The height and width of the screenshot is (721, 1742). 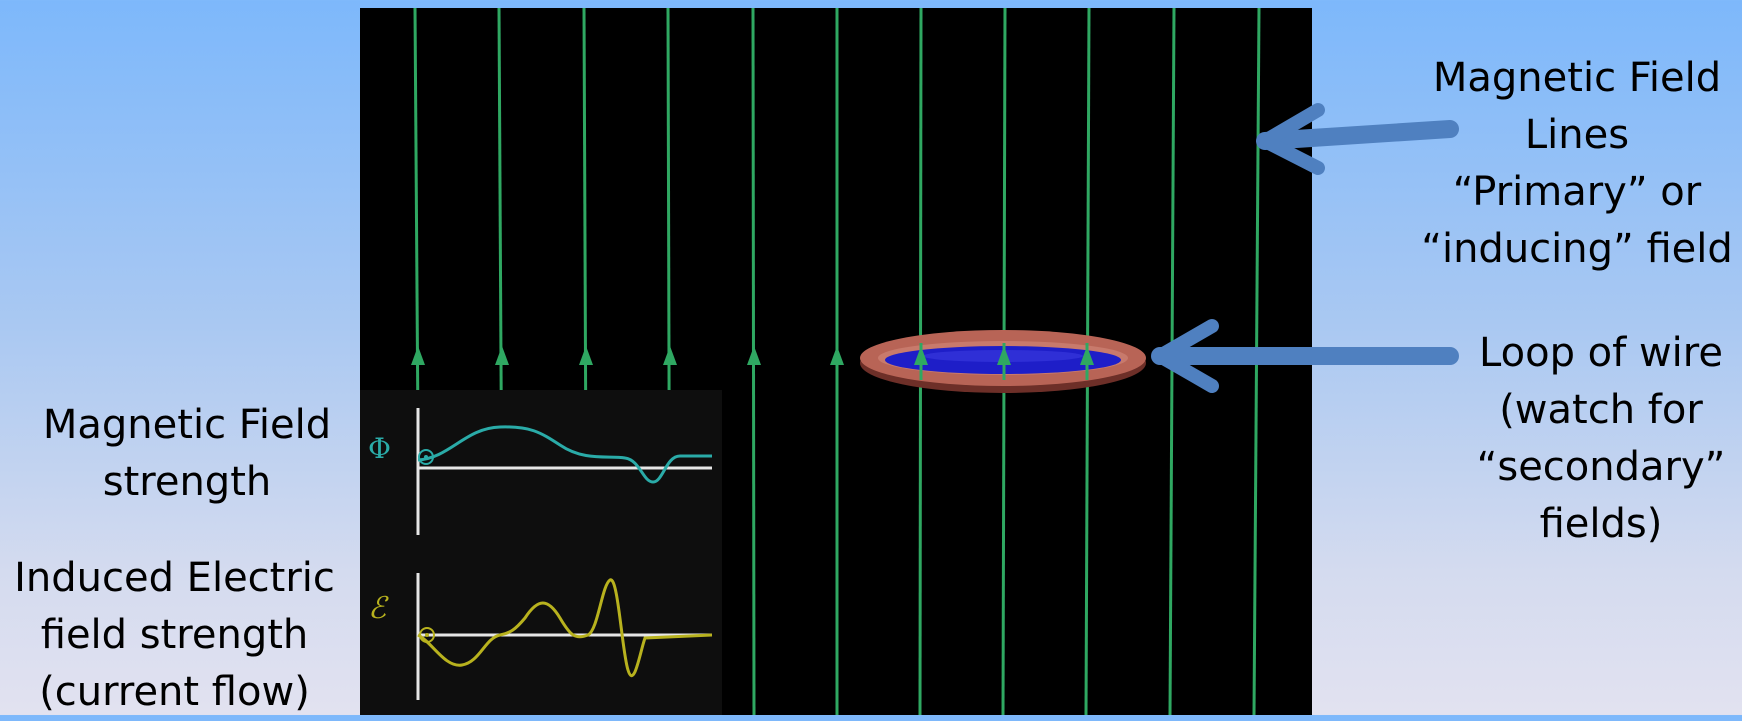 I want to click on field-strength-label: Magnetic Field strength, so click(x=187, y=453).